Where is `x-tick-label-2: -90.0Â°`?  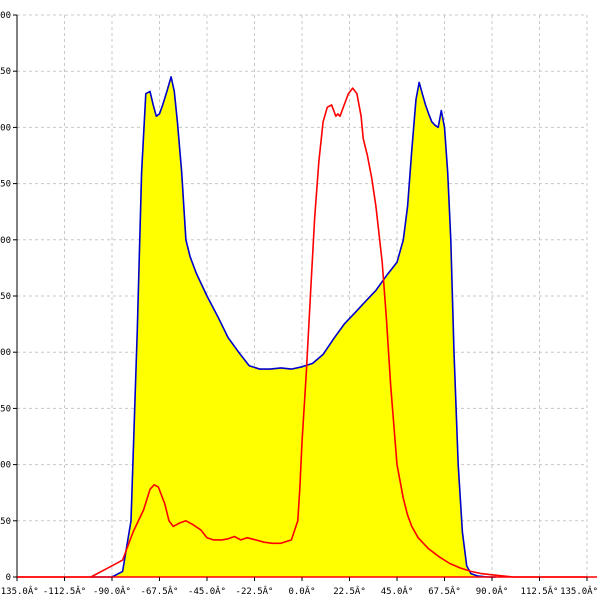 x-tick-label-2: -90.0Â° is located at coordinates (112, 591).